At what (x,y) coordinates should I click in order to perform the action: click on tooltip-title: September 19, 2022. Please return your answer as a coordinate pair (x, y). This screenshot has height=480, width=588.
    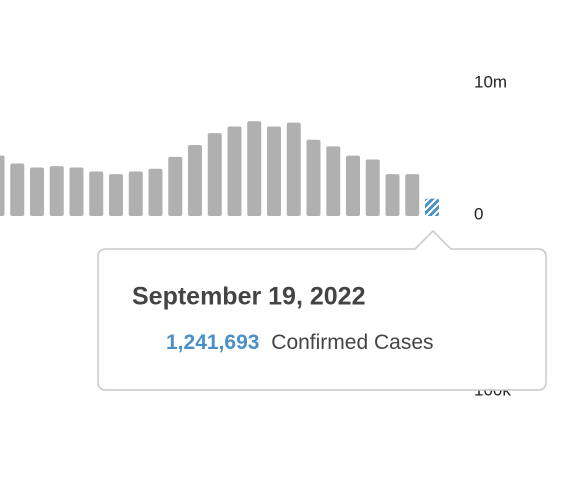
    Looking at the image, I should click on (248, 297).